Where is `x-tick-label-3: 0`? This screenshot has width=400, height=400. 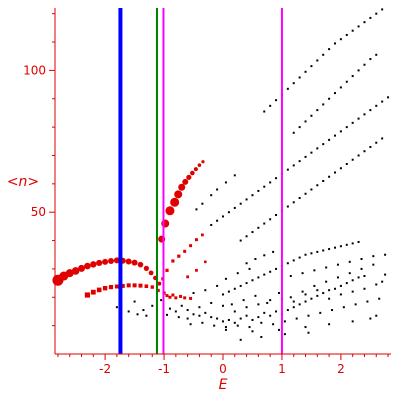 x-tick-label-3: 0 is located at coordinates (223, 369).